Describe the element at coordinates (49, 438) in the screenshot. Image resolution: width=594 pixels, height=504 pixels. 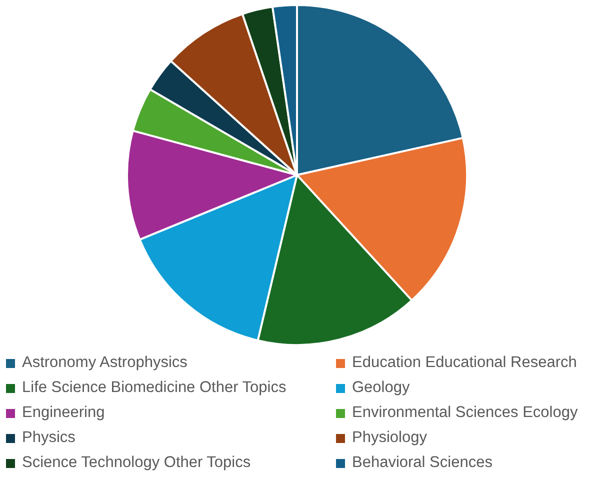
I see `legend-label: Physics` at that location.